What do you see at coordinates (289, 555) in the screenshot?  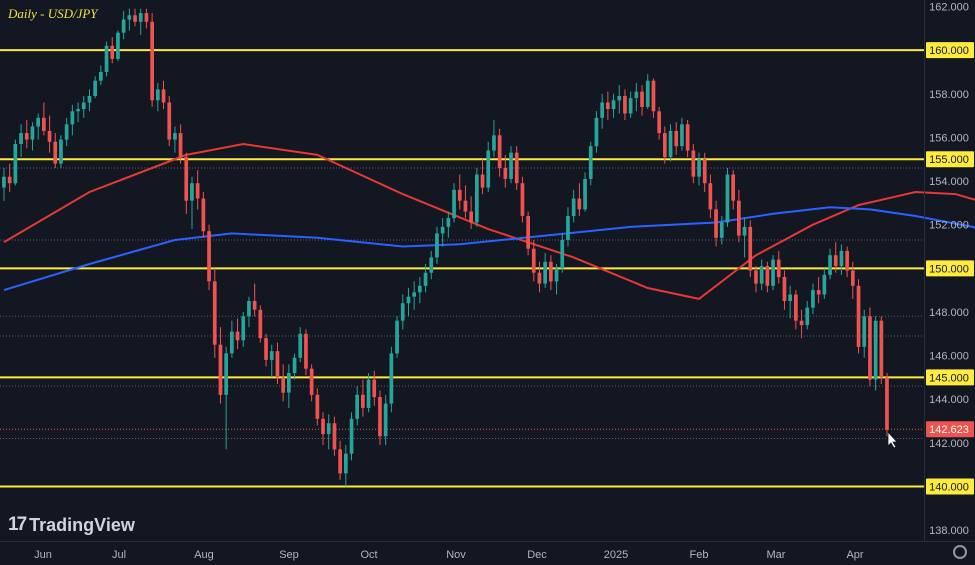 I see `x-tick-label: Sep` at bounding box center [289, 555].